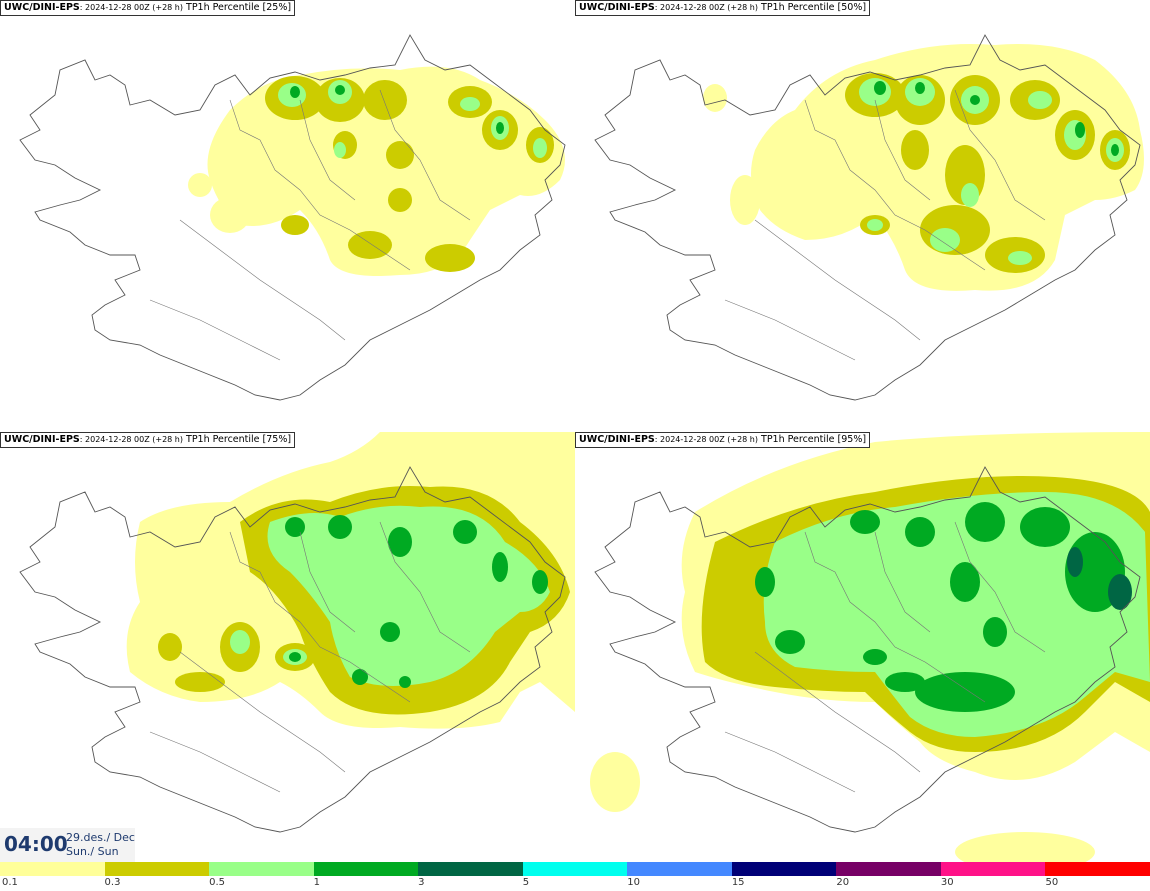  I want to click on legend-label: 20, so click(843, 882).